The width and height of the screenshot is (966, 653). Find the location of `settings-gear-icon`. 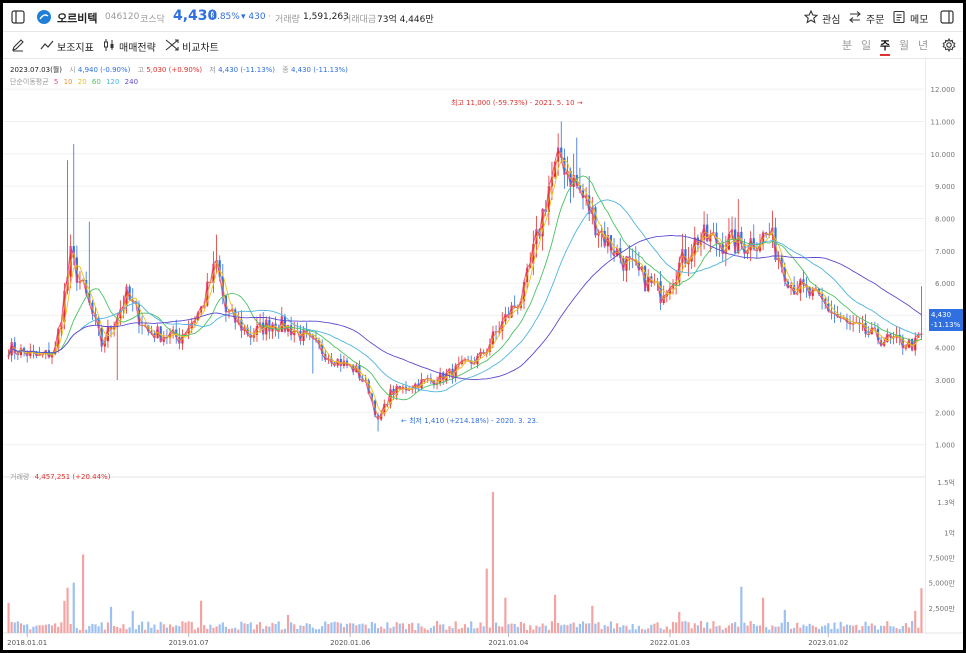

settings-gear-icon is located at coordinates (949, 45).